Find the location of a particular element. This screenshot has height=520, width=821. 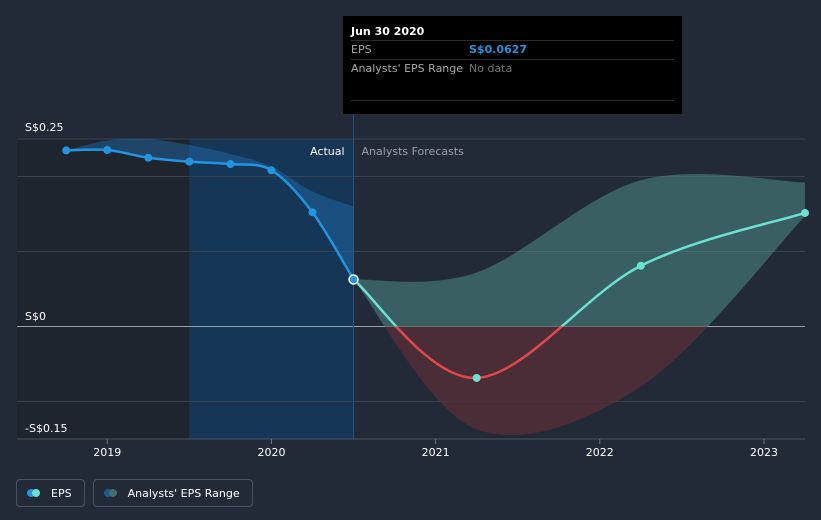

eps-latest-point is located at coordinates (353, 279).